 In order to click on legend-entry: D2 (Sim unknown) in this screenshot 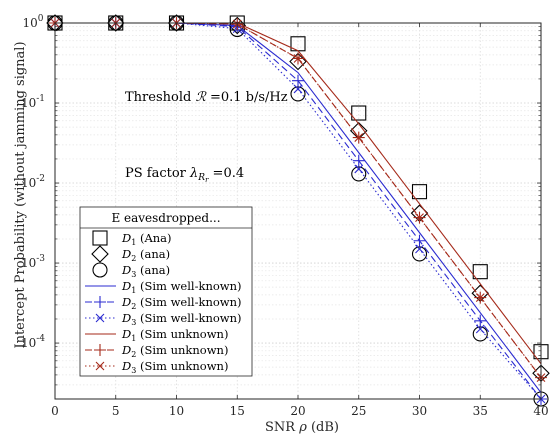, I will do `click(156, 351)`.